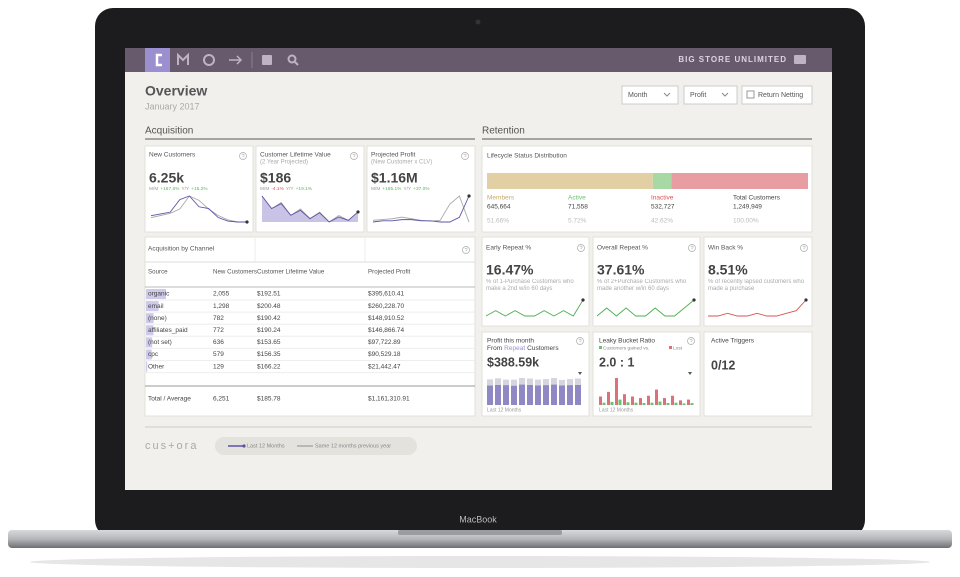  What do you see at coordinates (353, 446) in the screenshot?
I see `legend-label: Same 12 months previous year` at bounding box center [353, 446].